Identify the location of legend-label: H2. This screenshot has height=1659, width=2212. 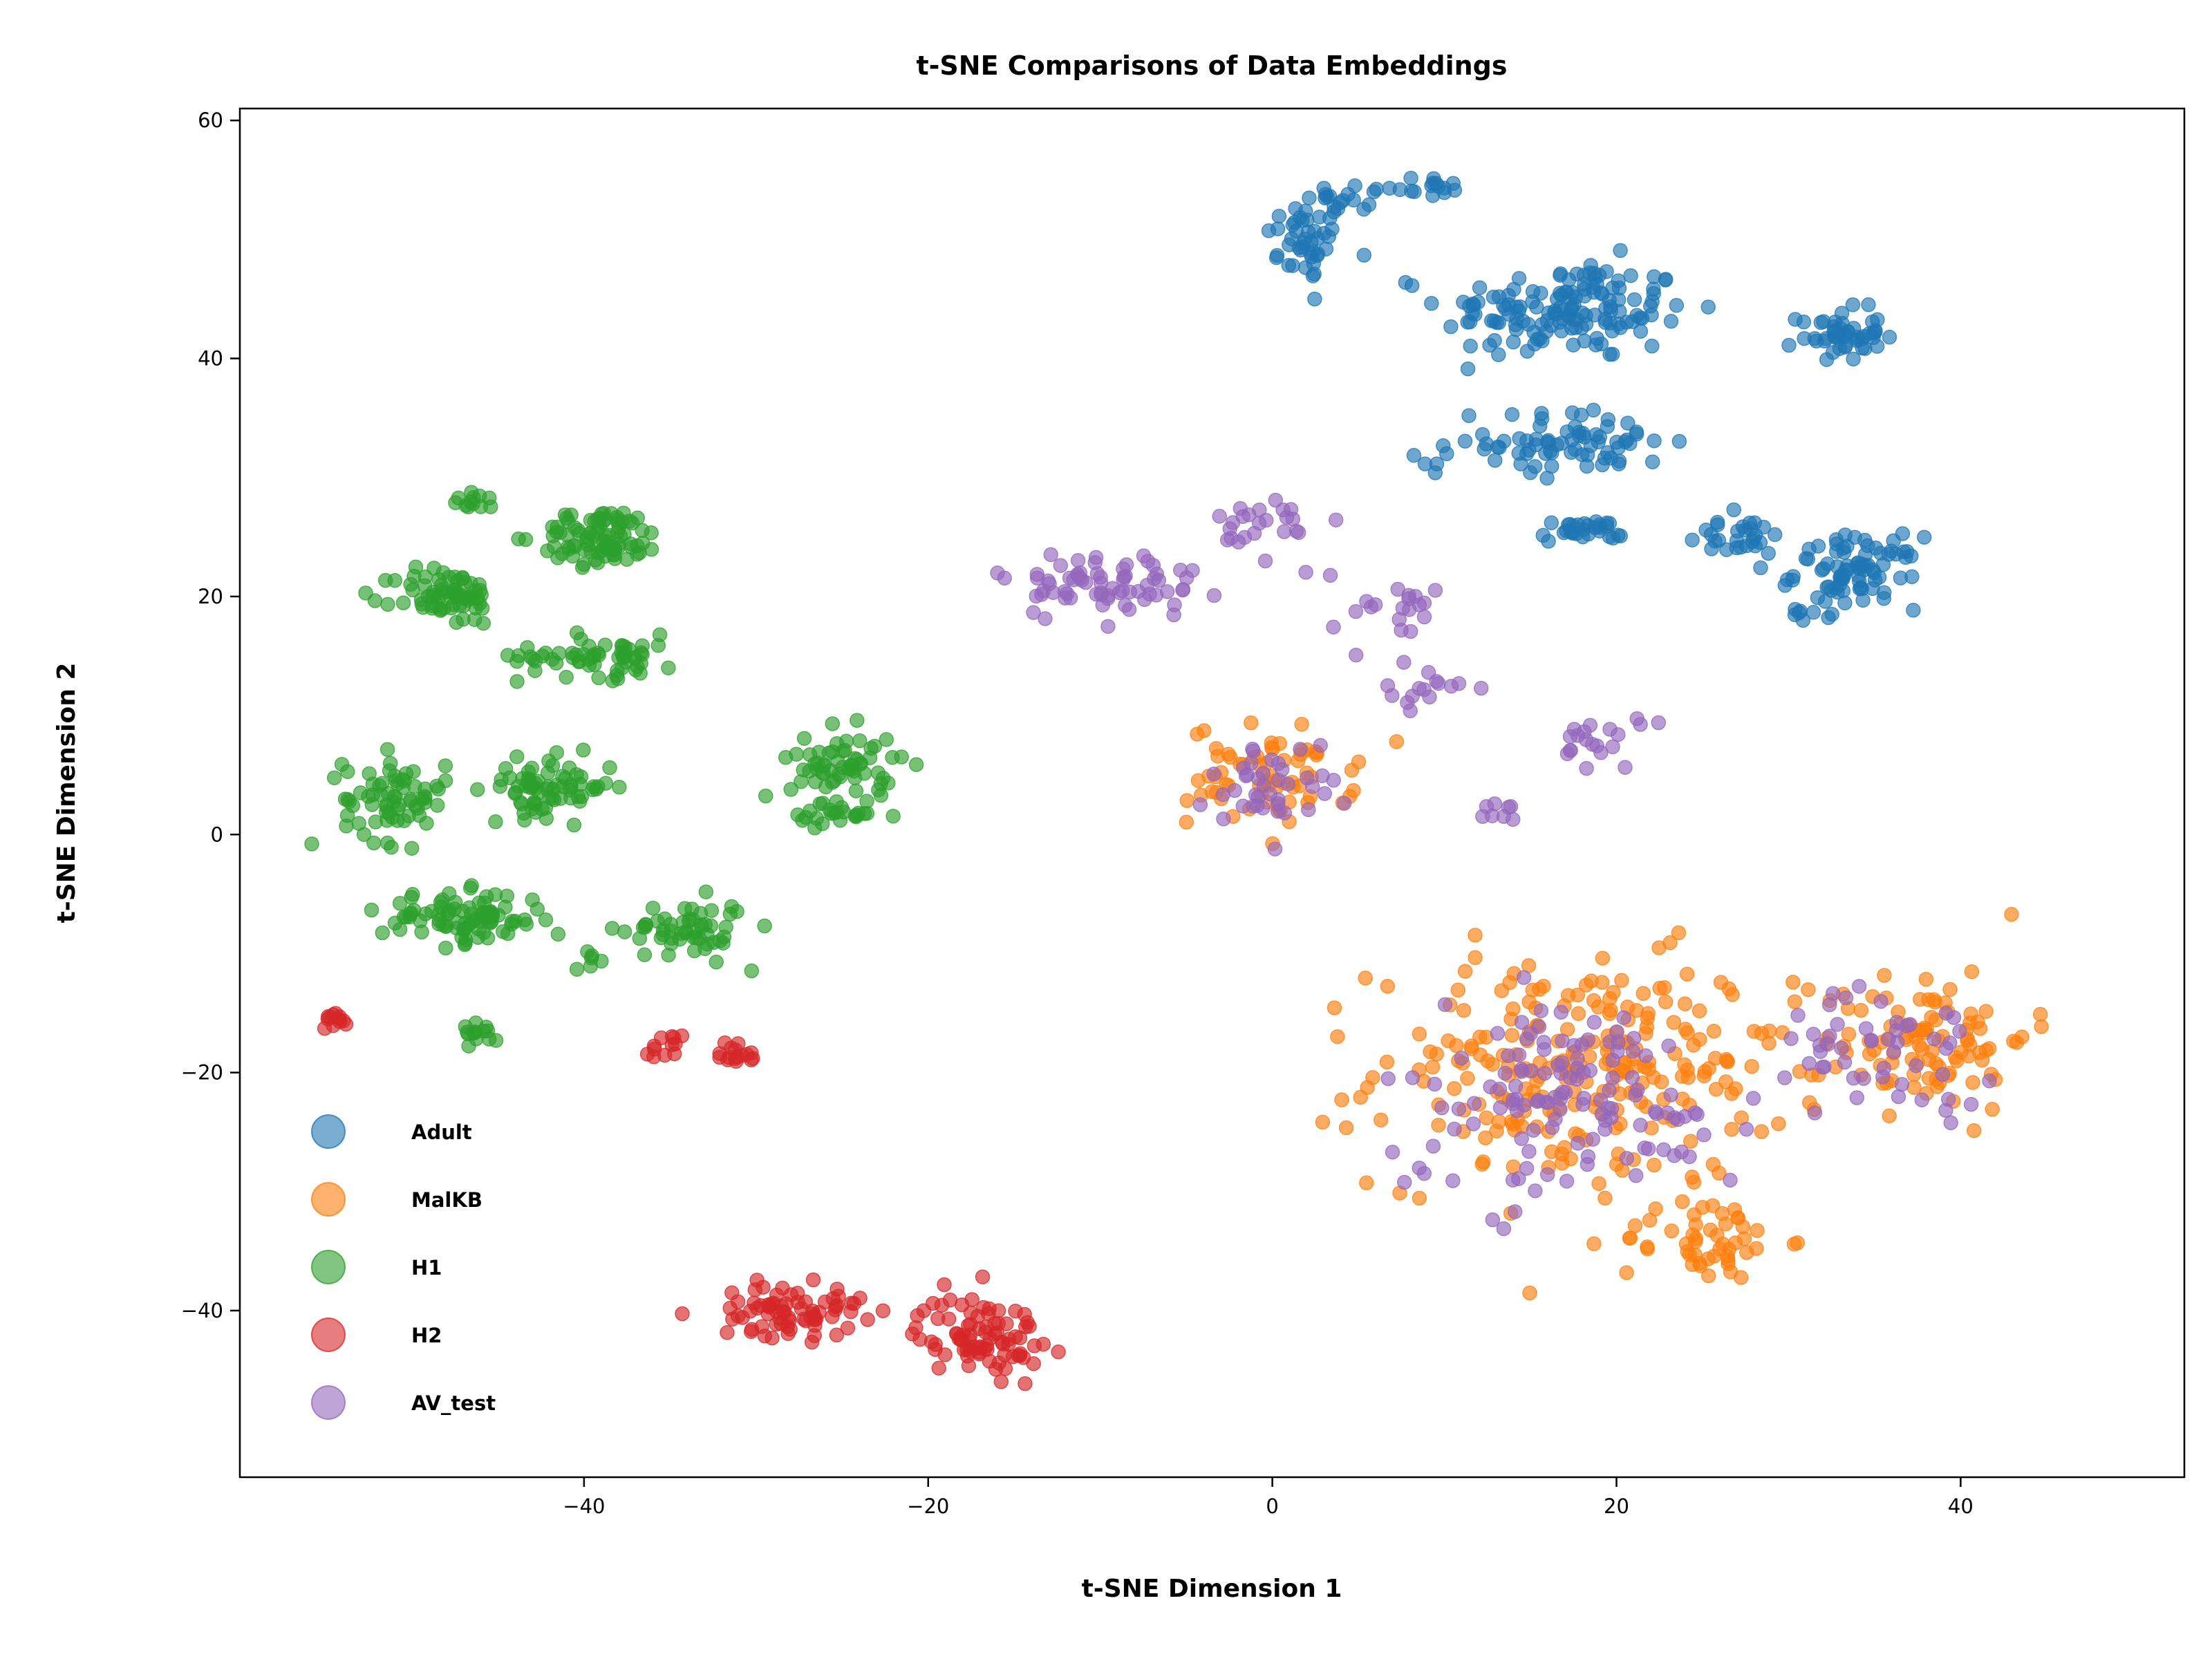
(426, 1335).